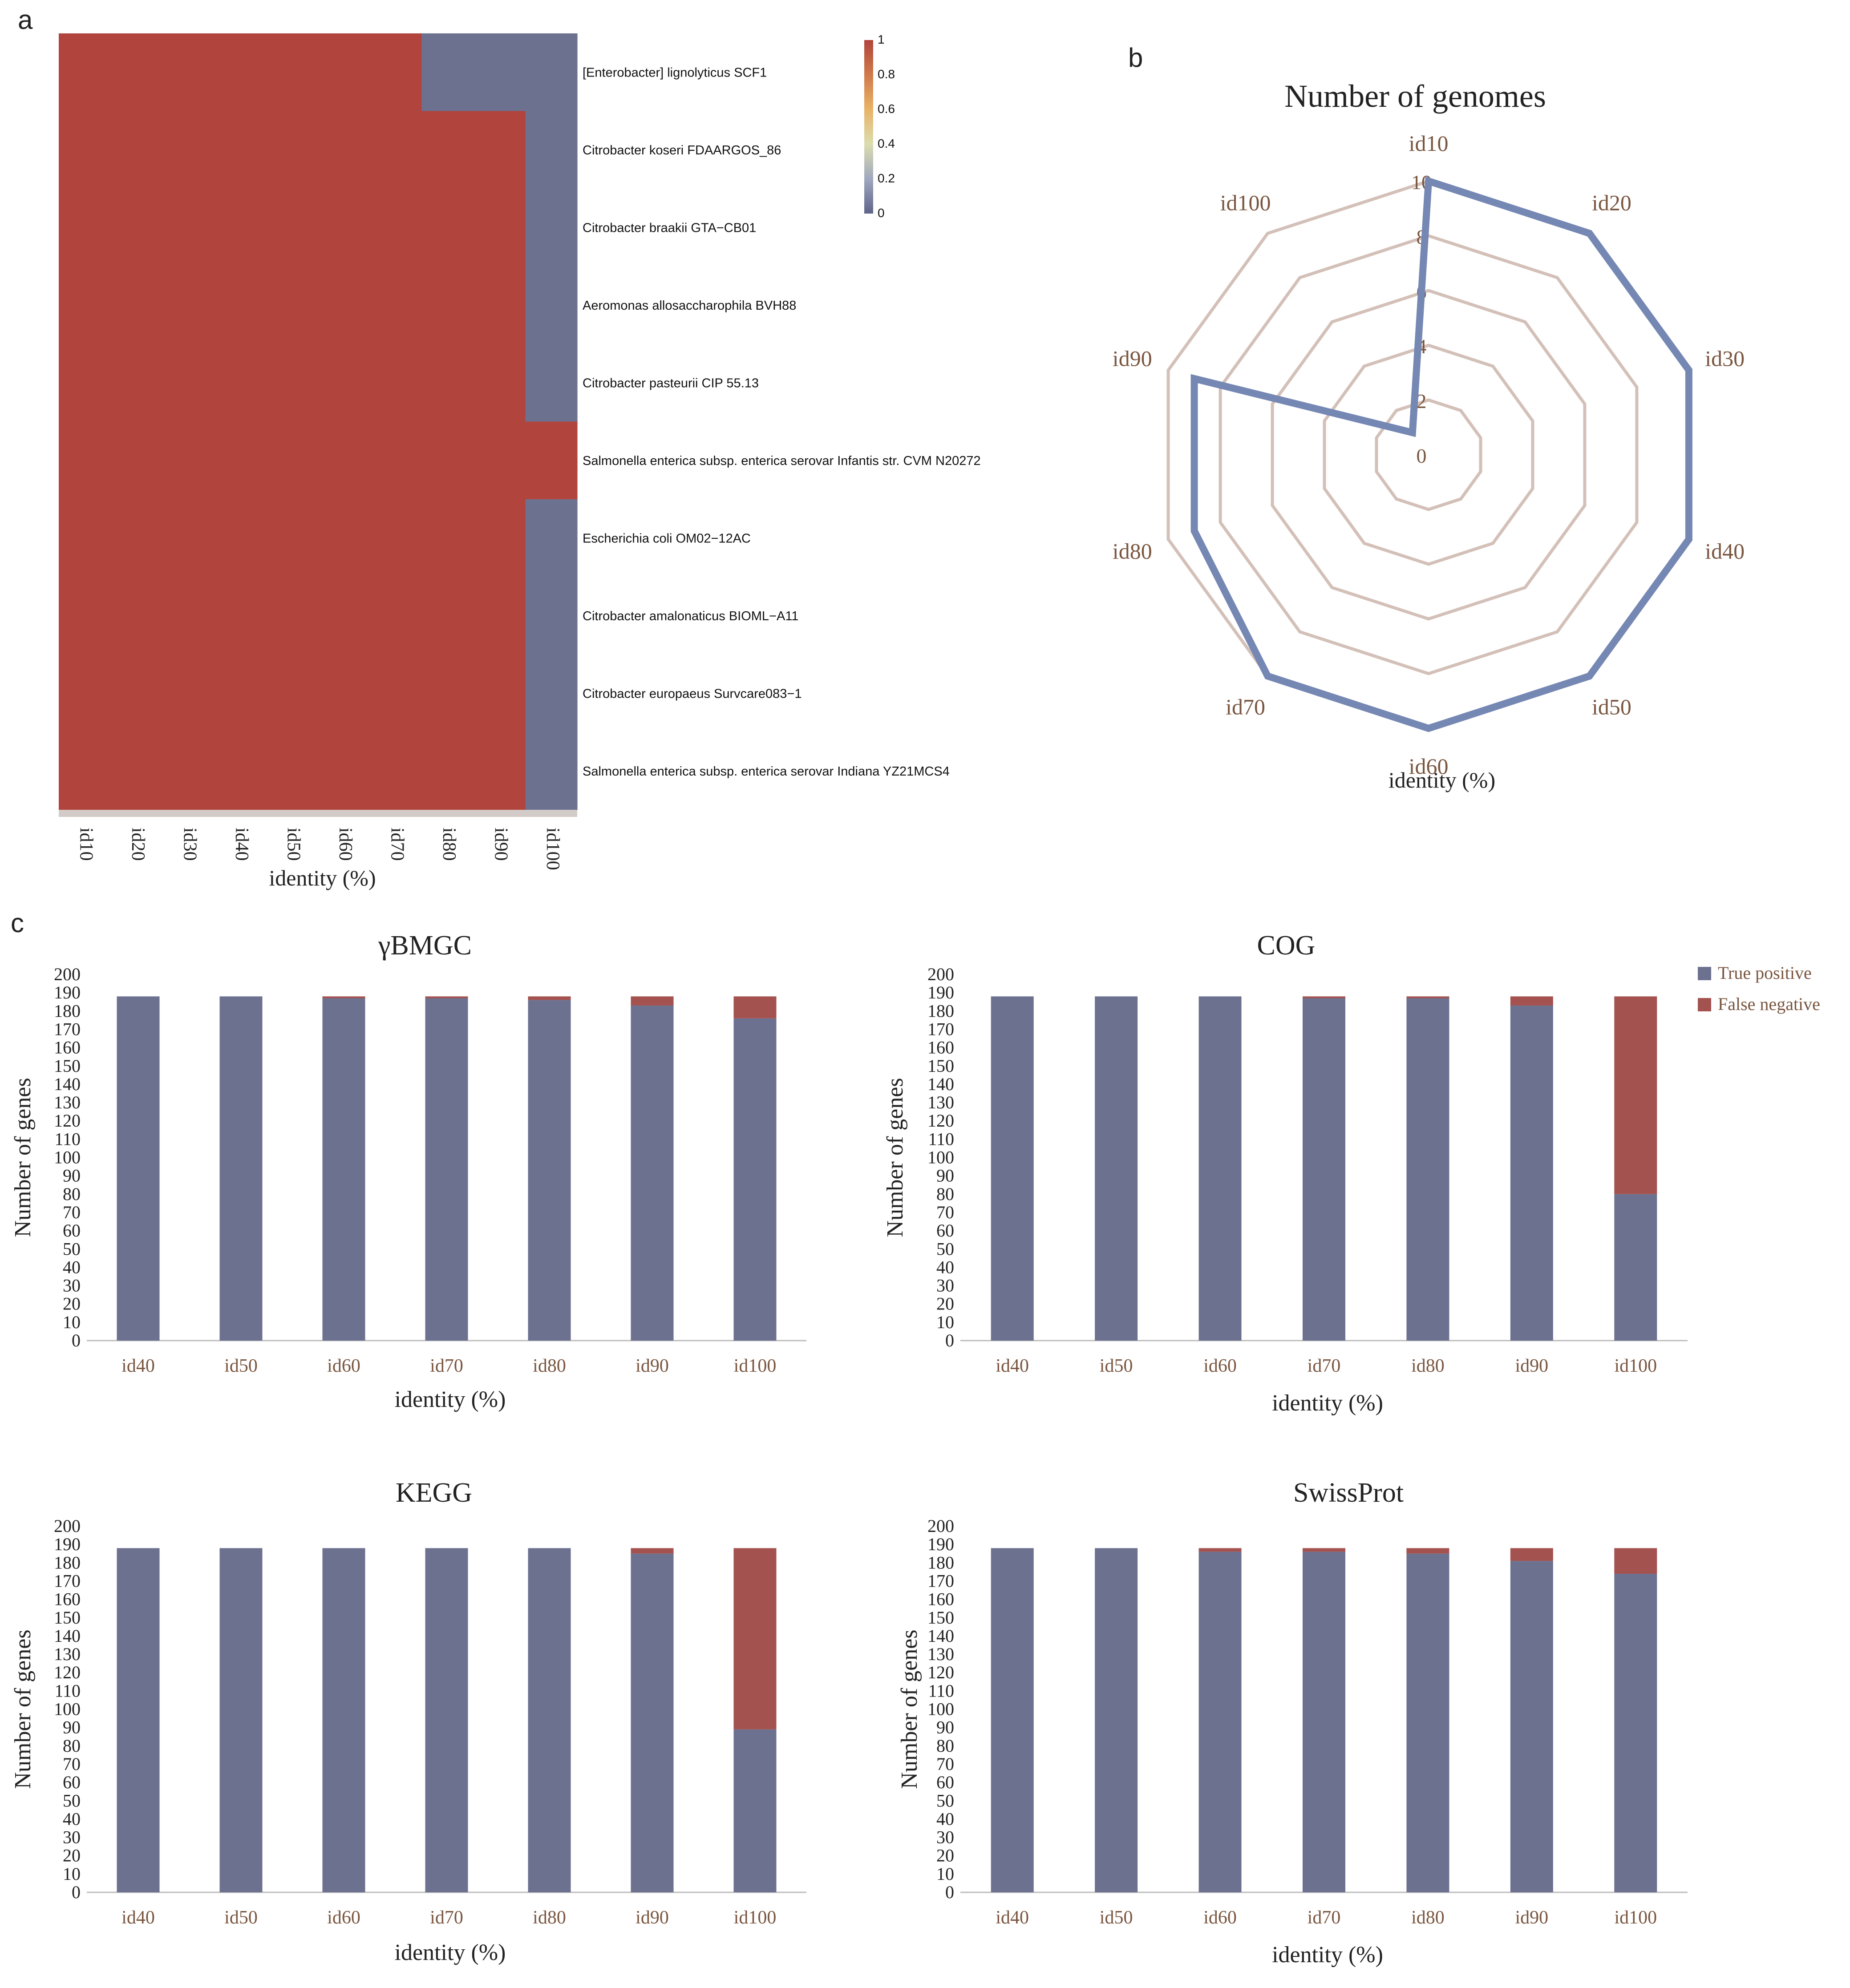  What do you see at coordinates (940, 1011) in the screenshot?
I see `y-tick-label: 180` at bounding box center [940, 1011].